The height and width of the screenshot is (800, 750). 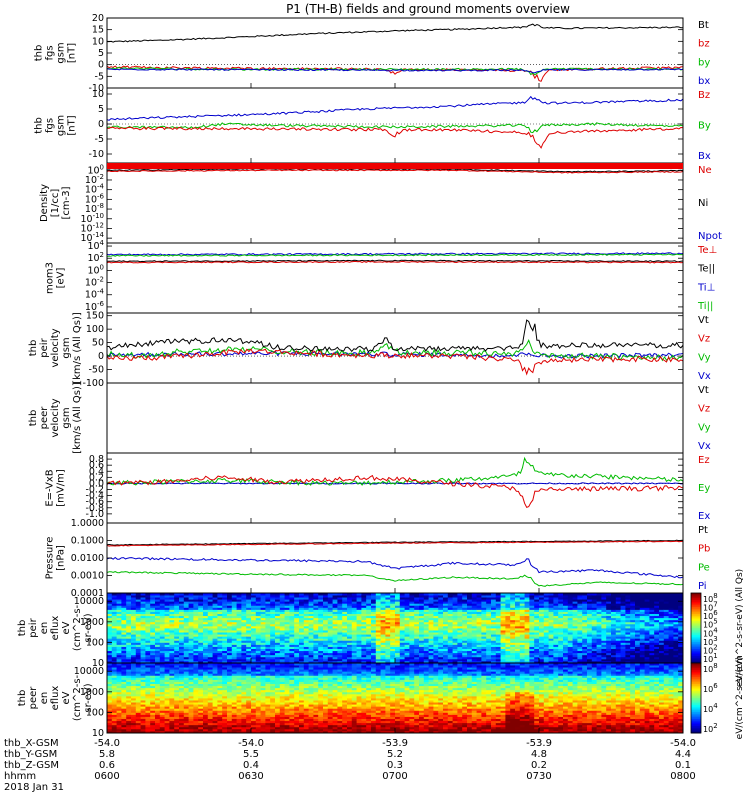 What do you see at coordinates (95, 257) in the screenshot?
I see `y-tick-label: 10²` at bounding box center [95, 257].